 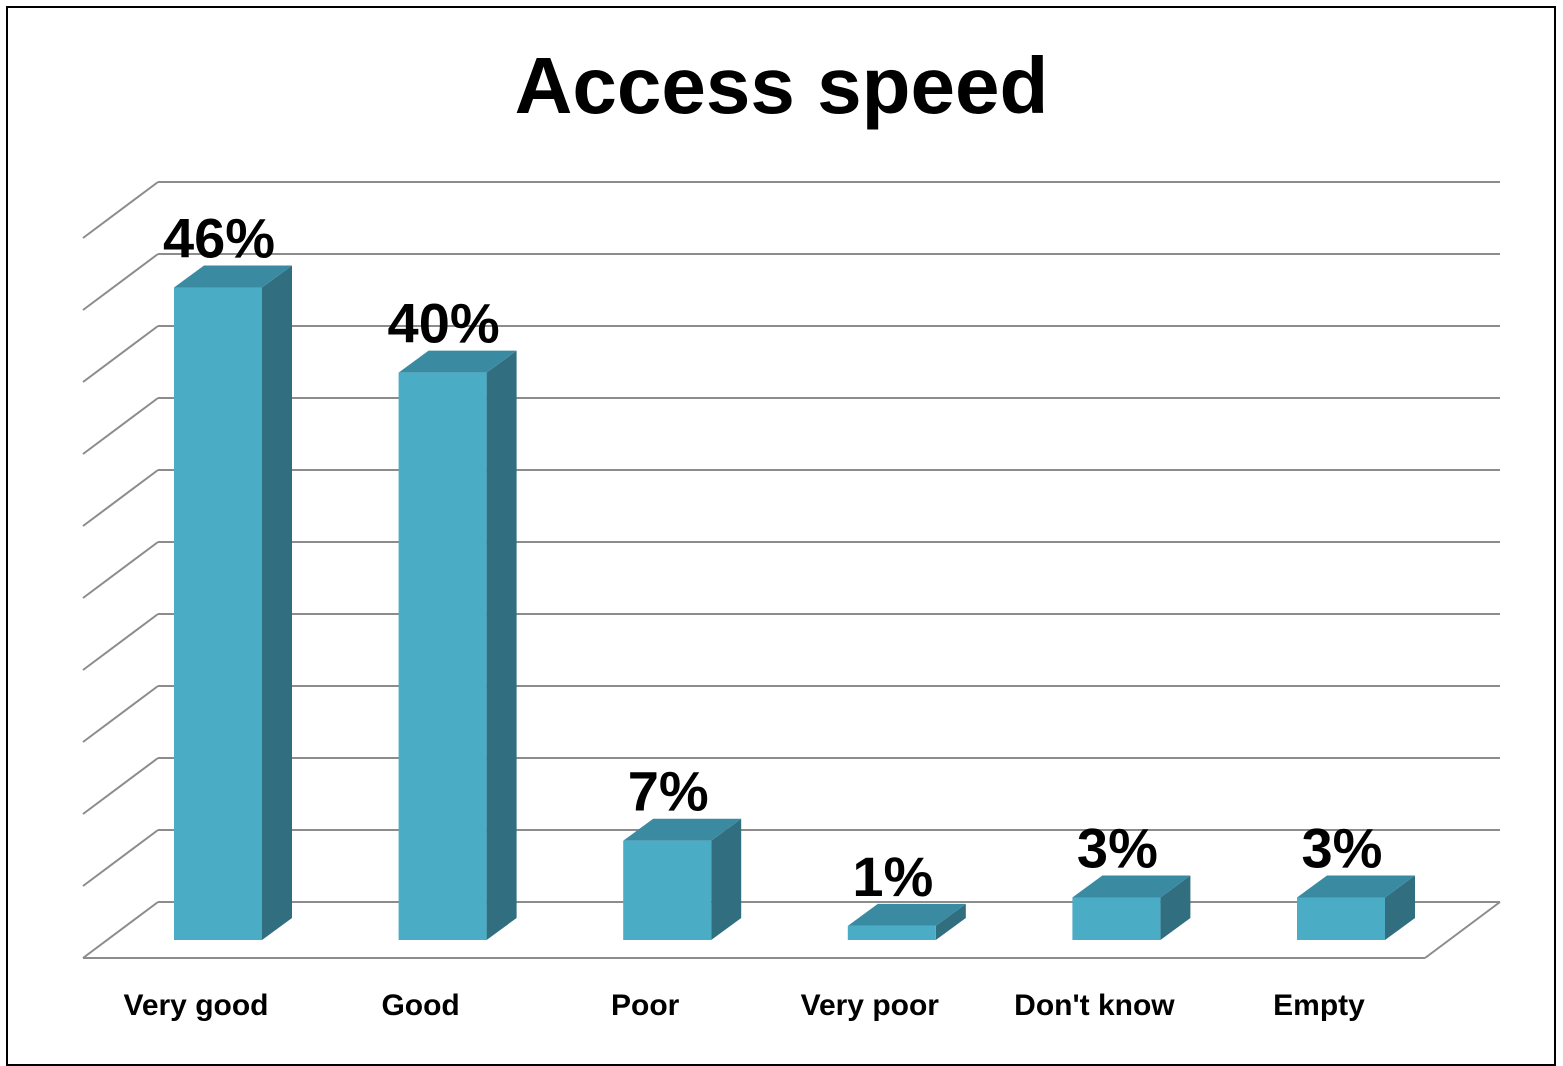 I want to click on category-label: Good, so click(x=420, y=1005).